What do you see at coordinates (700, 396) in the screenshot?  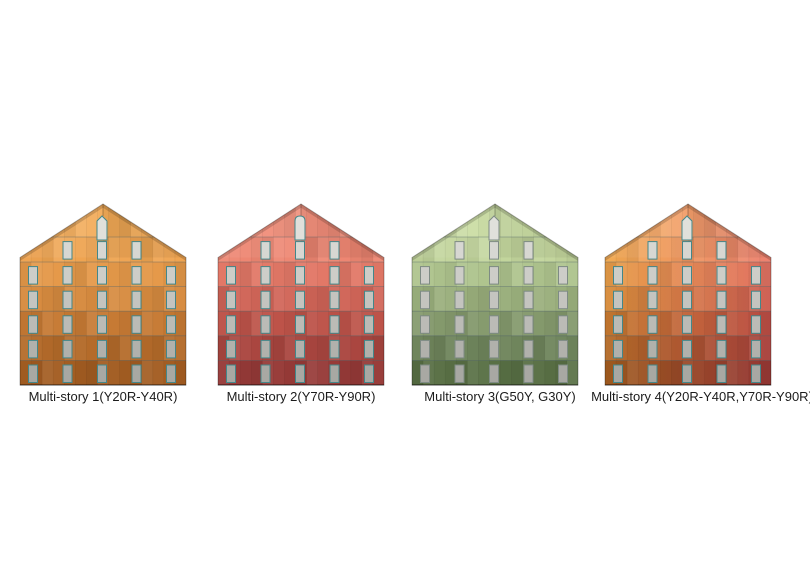 I see `building-label-4: Multi-story 4(Y20R-Y40R,Y70R-Y90R)` at bounding box center [700, 396].